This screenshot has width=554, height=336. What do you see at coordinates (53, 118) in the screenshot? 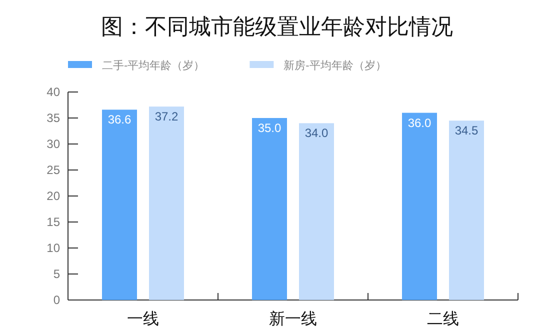
I see `y-tick-label: 35` at bounding box center [53, 118].